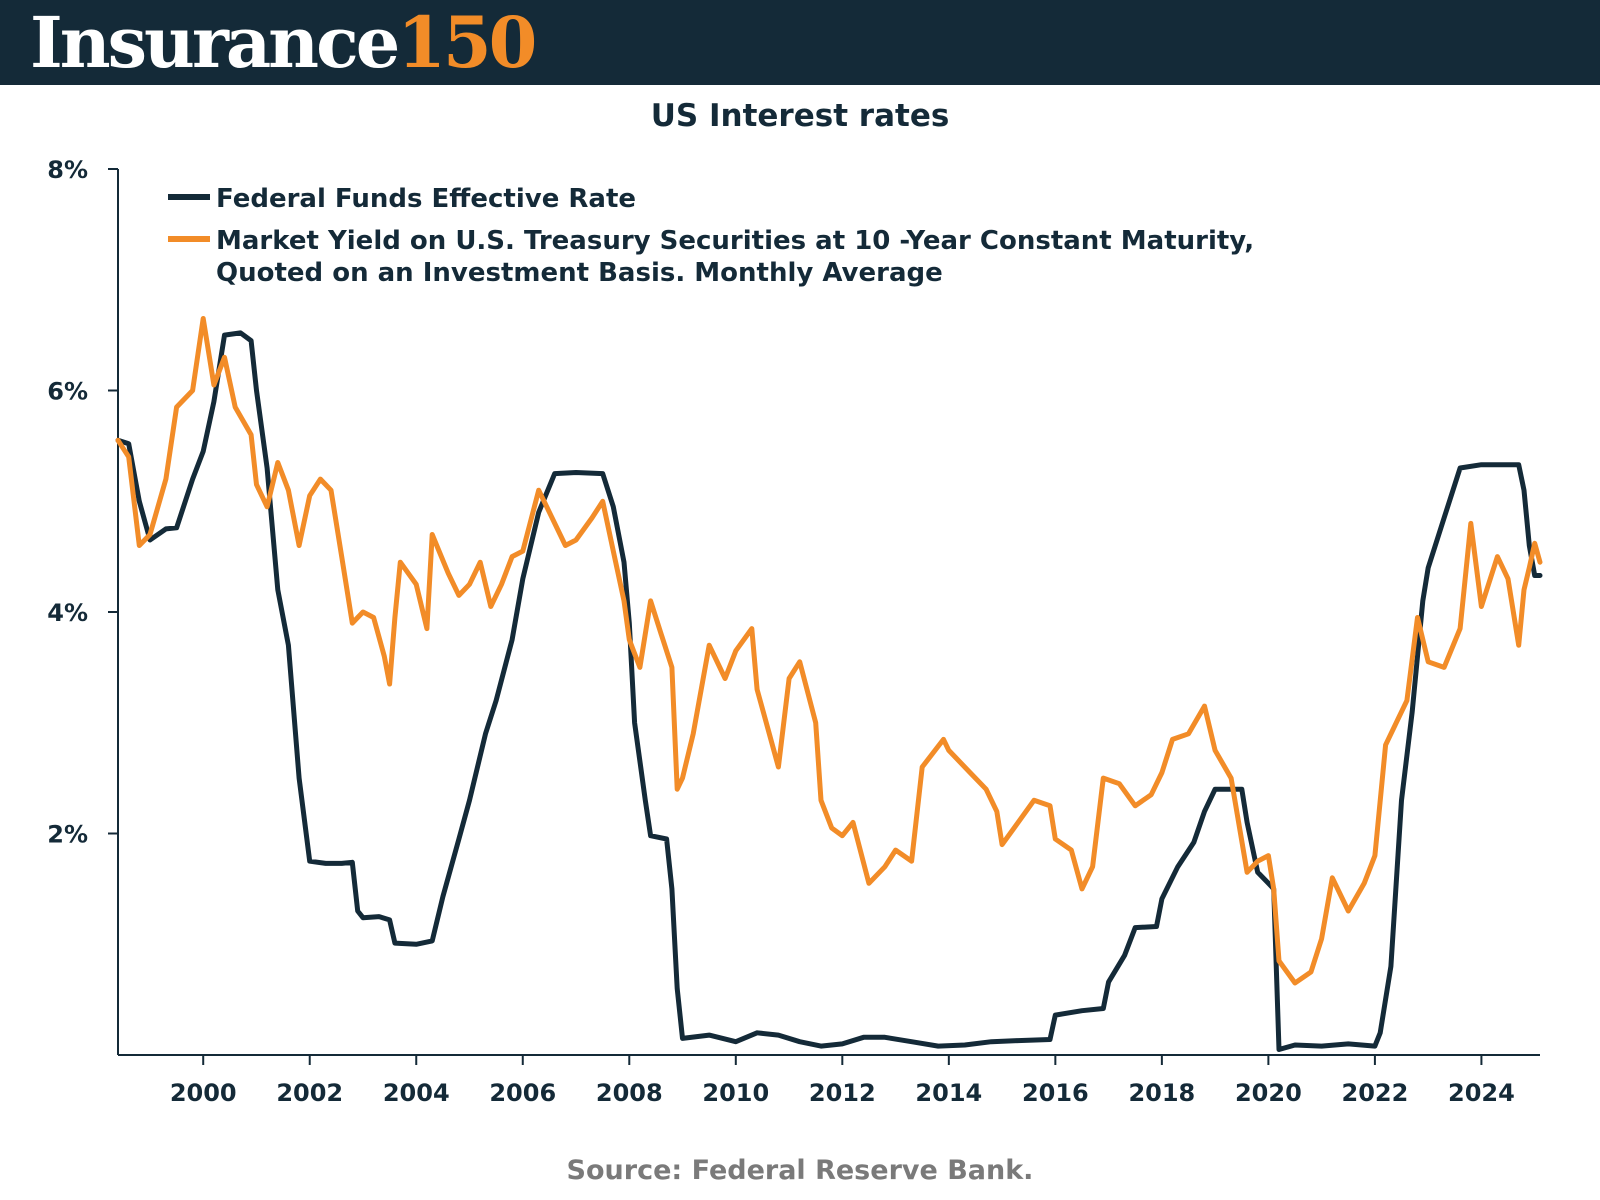  Describe the element at coordinates (1268, 1093) in the screenshot. I see `x-tick-label: 2020` at that location.